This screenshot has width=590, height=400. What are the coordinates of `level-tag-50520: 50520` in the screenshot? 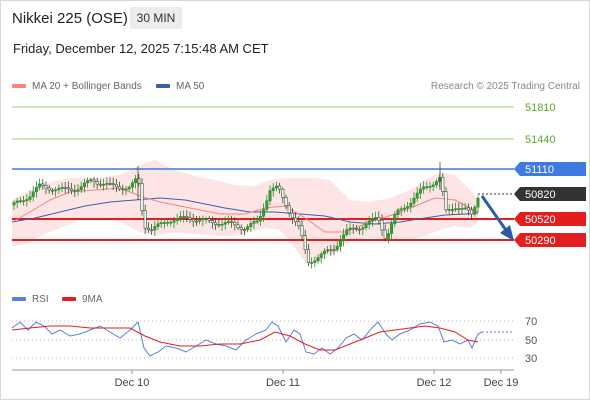 It's located at (550, 219).